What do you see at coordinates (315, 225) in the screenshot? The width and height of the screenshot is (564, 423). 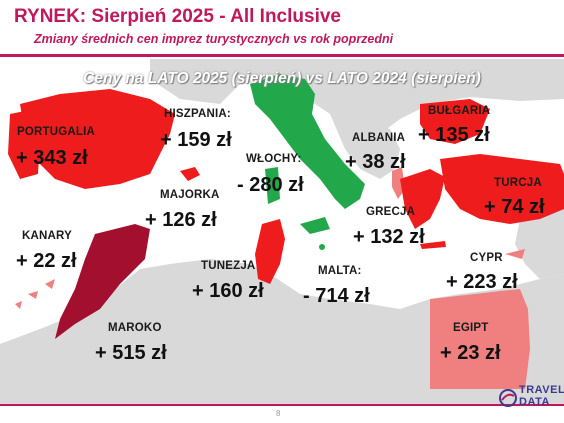 I see `island-sicily` at bounding box center [315, 225].